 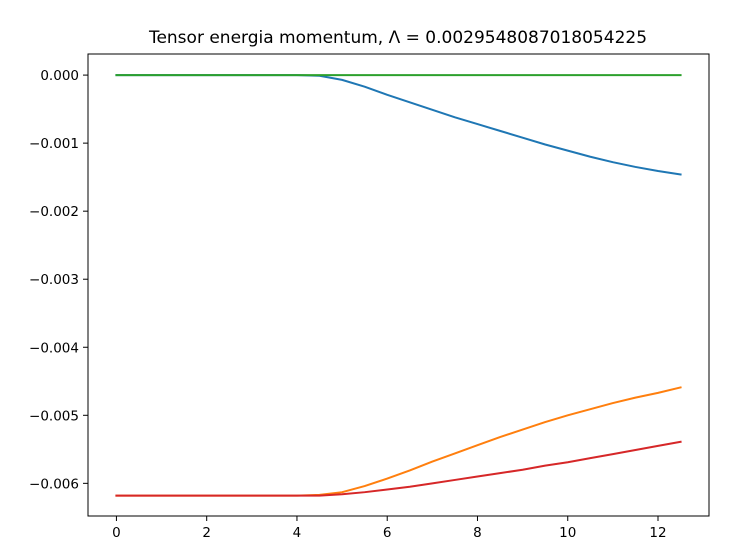 What do you see at coordinates (477, 533) in the screenshot?
I see `x-tick-label: 8` at bounding box center [477, 533].